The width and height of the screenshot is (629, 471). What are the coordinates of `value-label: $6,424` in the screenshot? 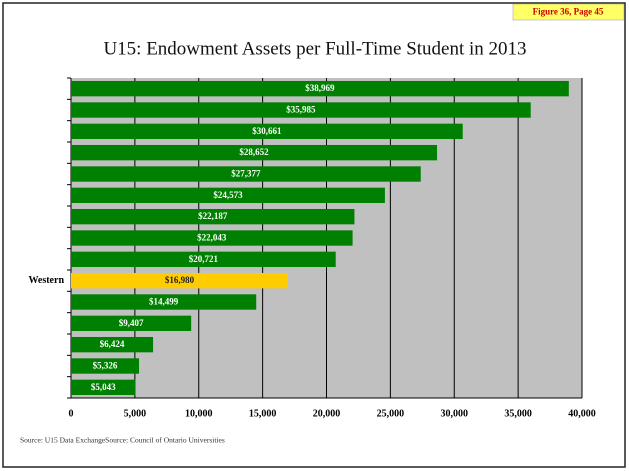 It's located at (112, 344).